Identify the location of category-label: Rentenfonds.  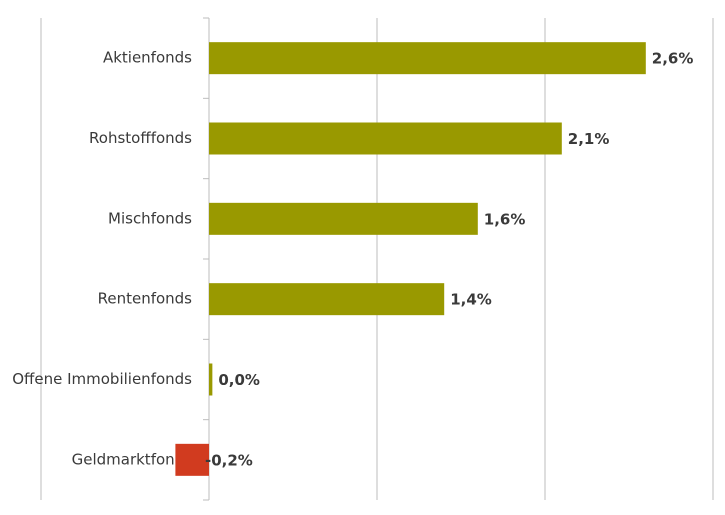
(145, 299).